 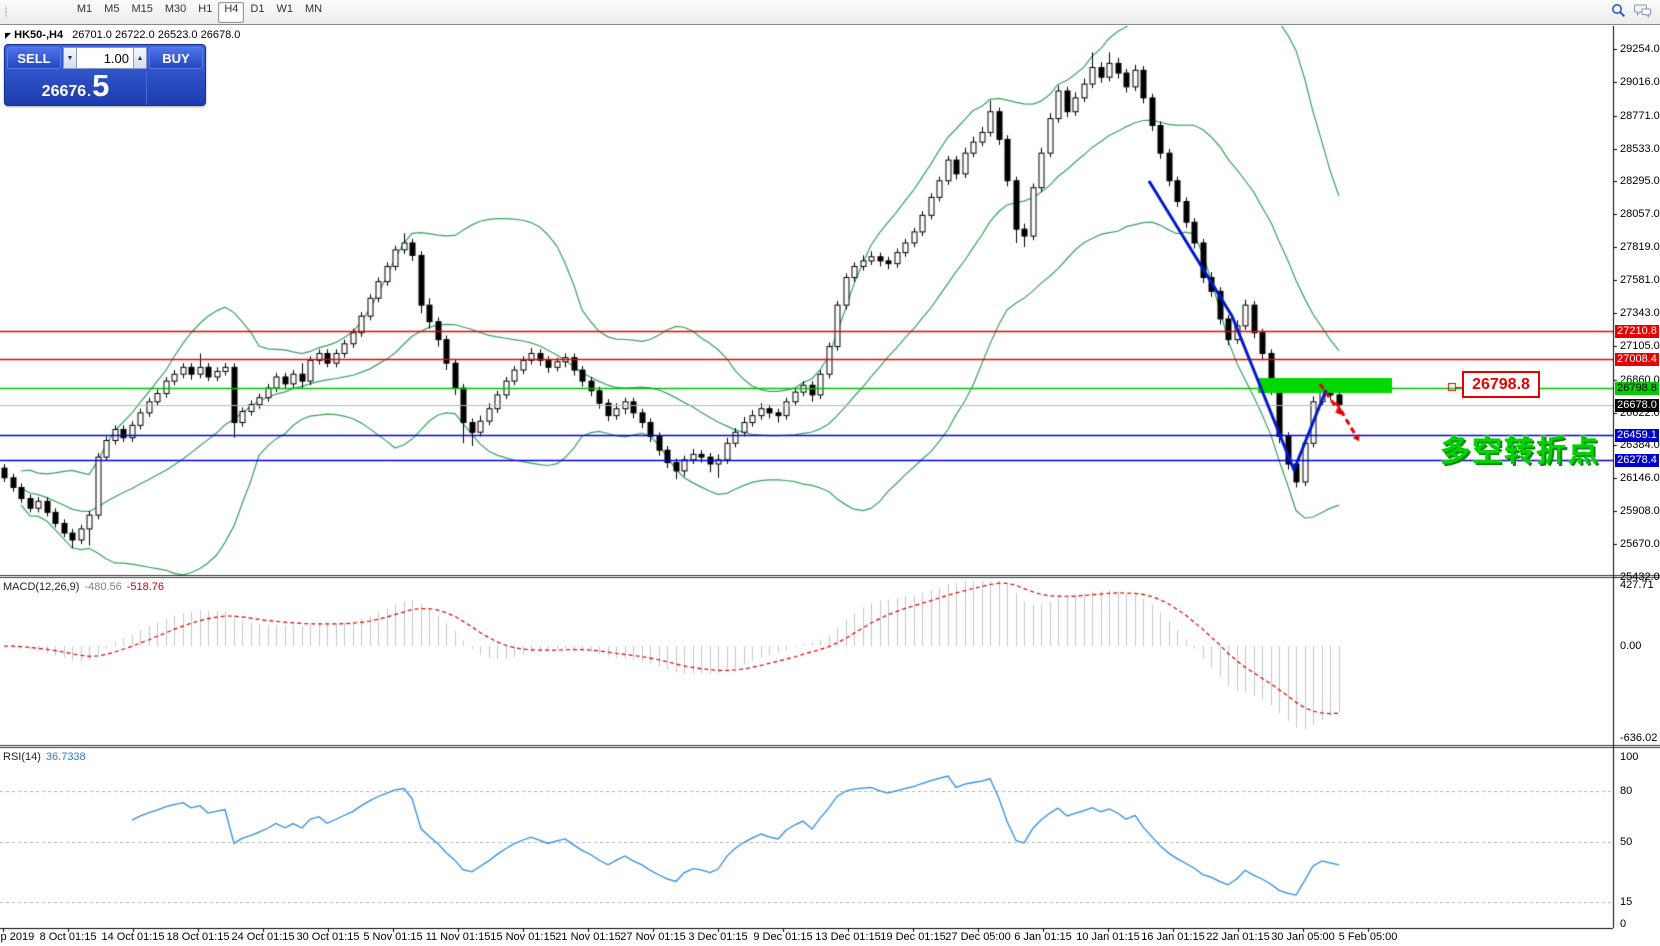 What do you see at coordinates (1640, 313) in the screenshot?
I see `price-tick: 27343.0` at bounding box center [1640, 313].